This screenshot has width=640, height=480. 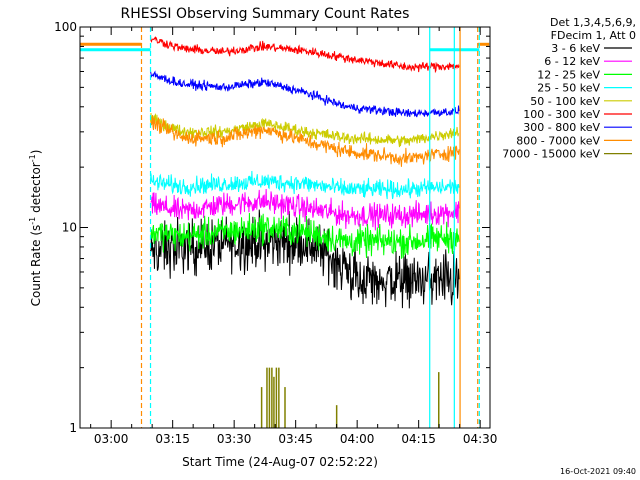 What do you see at coordinates (558, 140) in the screenshot?
I see `legend-label-7: 800 - 7000 keV` at bounding box center [558, 140].